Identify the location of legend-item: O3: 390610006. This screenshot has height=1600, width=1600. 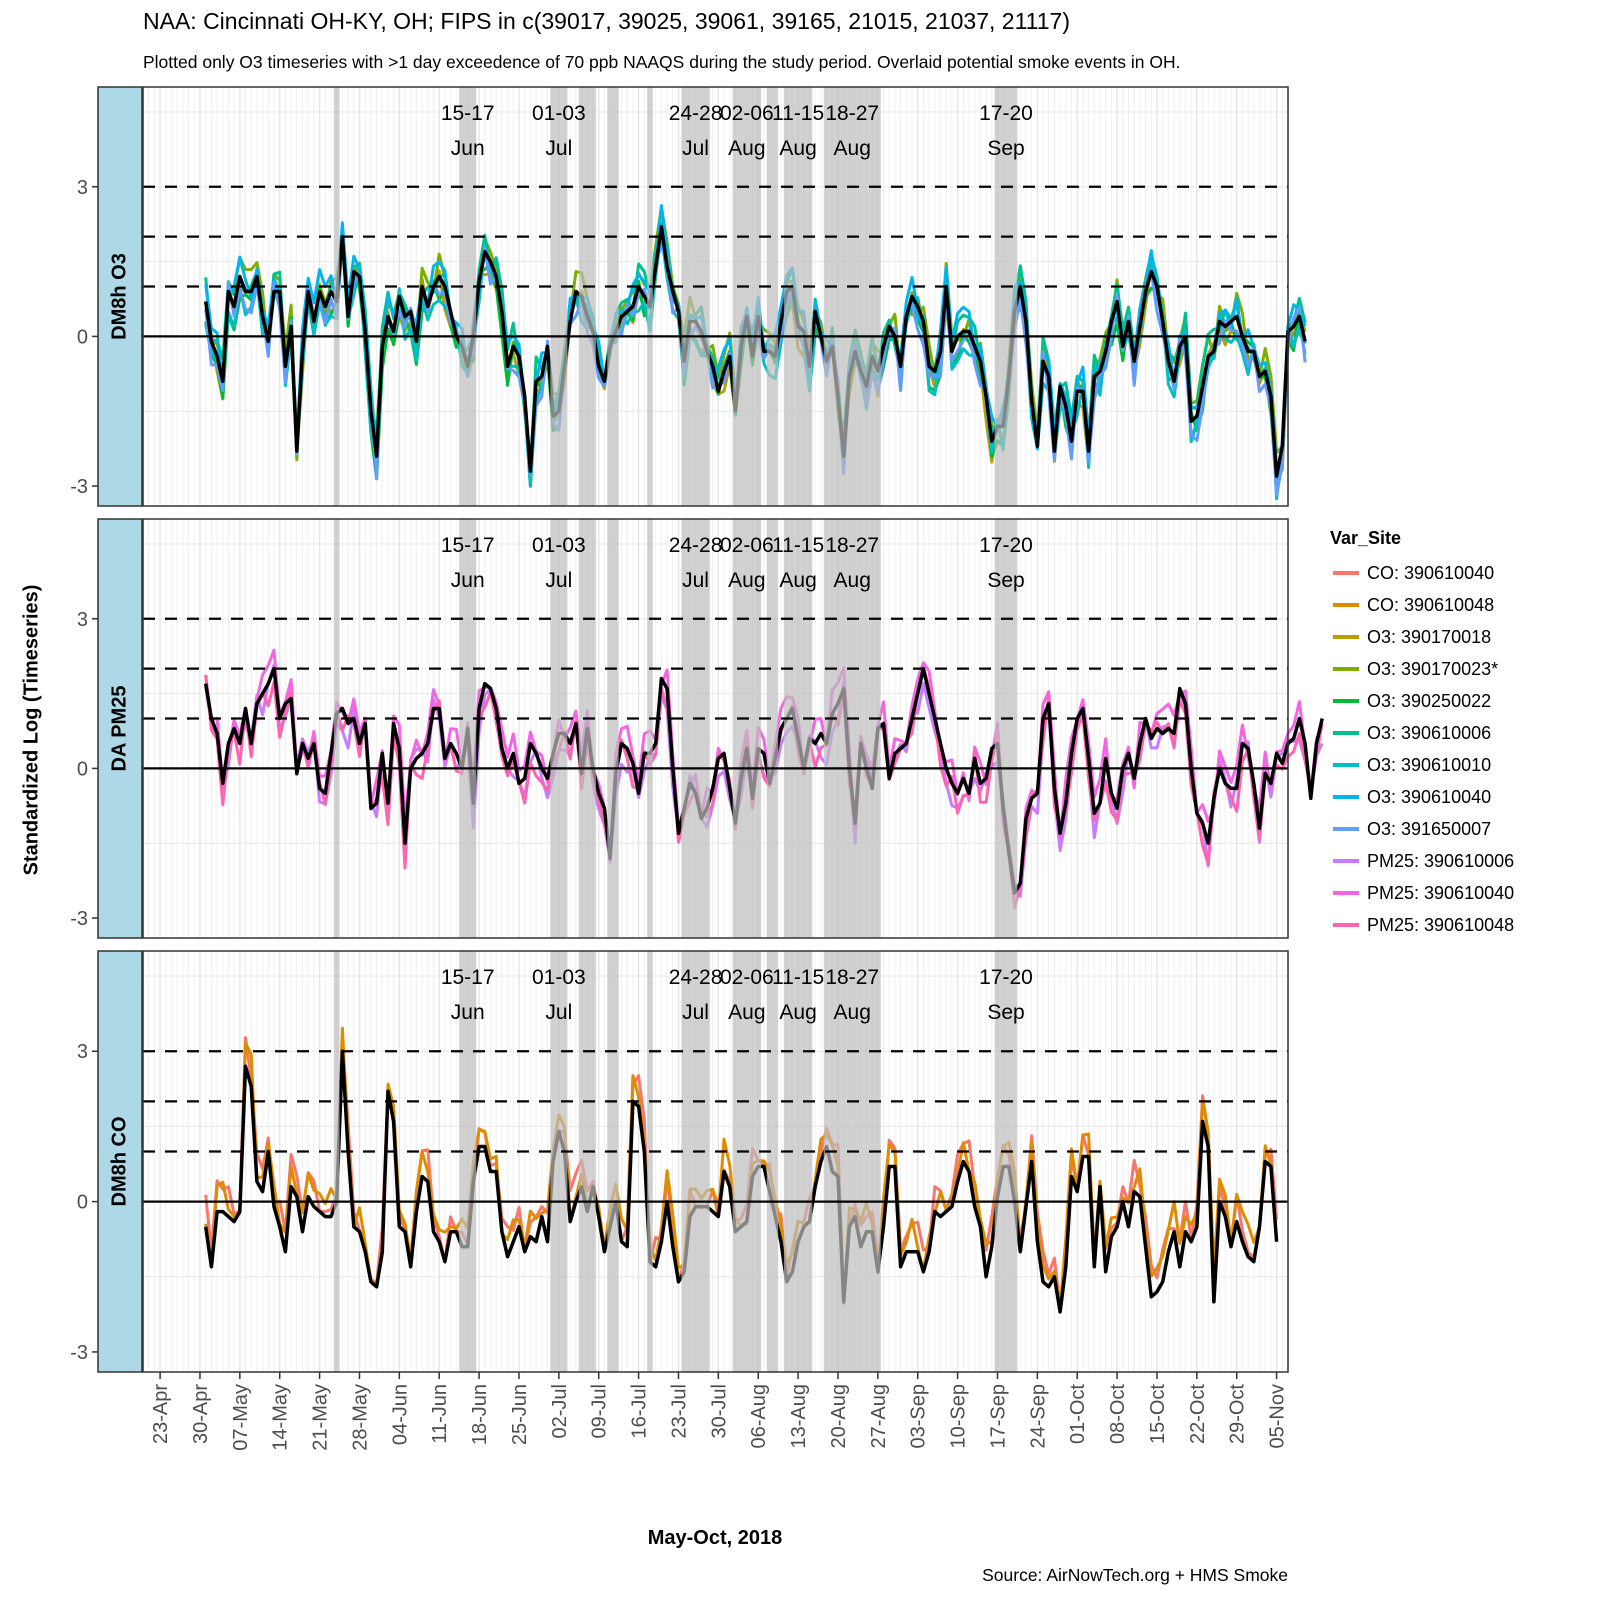
(1422, 733).